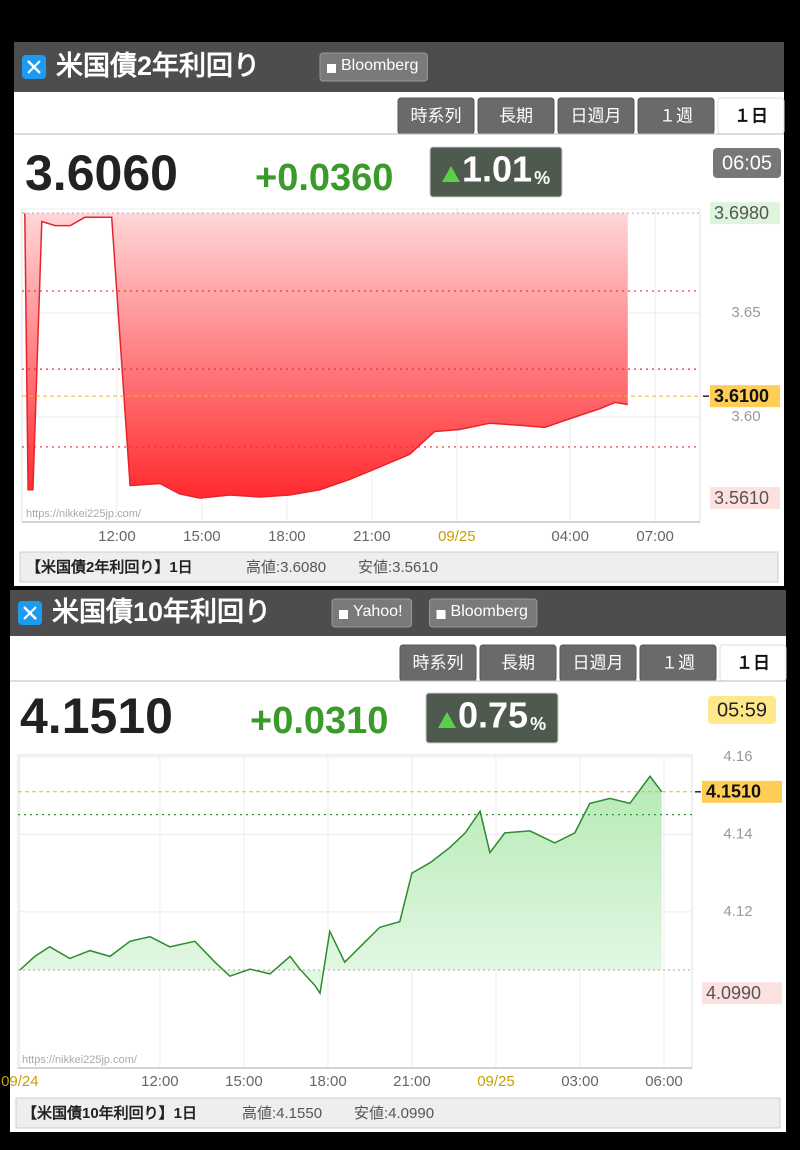 The width and height of the screenshot is (800, 1150). I want to click on change: +0.0360, so click(324, 178).